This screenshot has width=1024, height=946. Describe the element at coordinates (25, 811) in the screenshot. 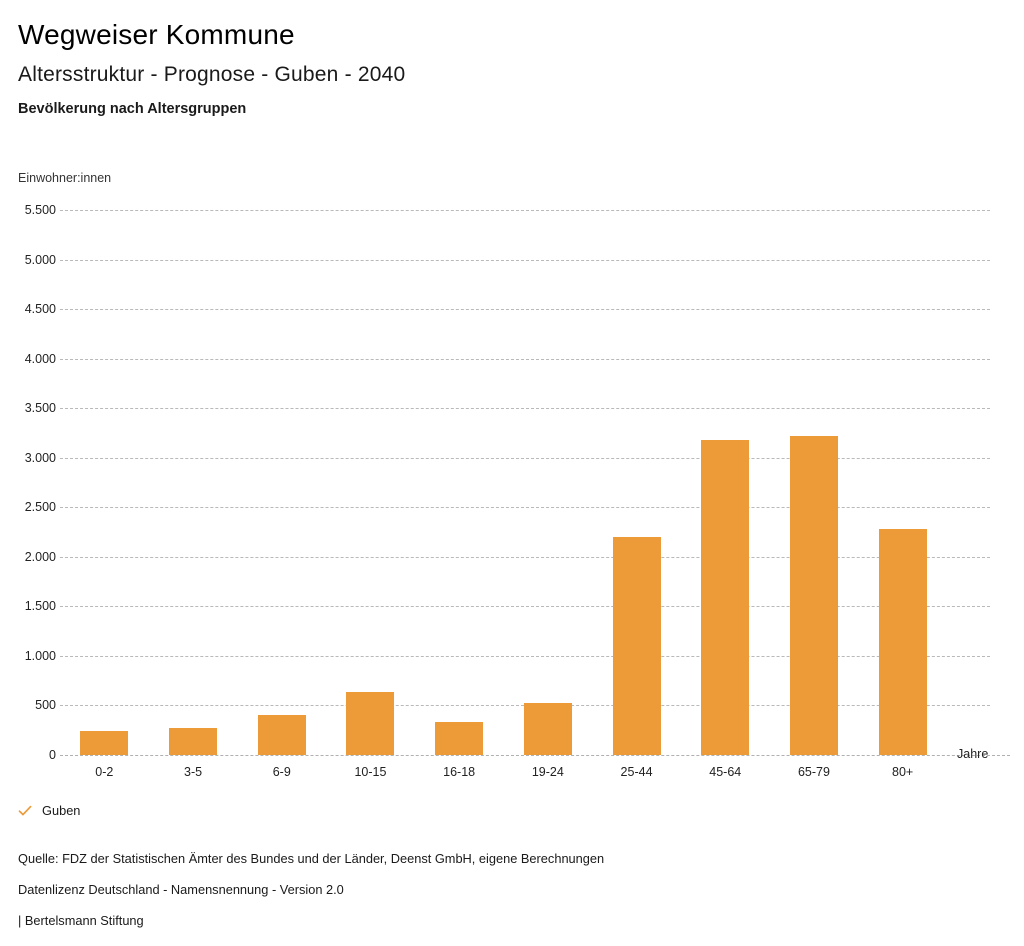

I see `check-icon` at that location.